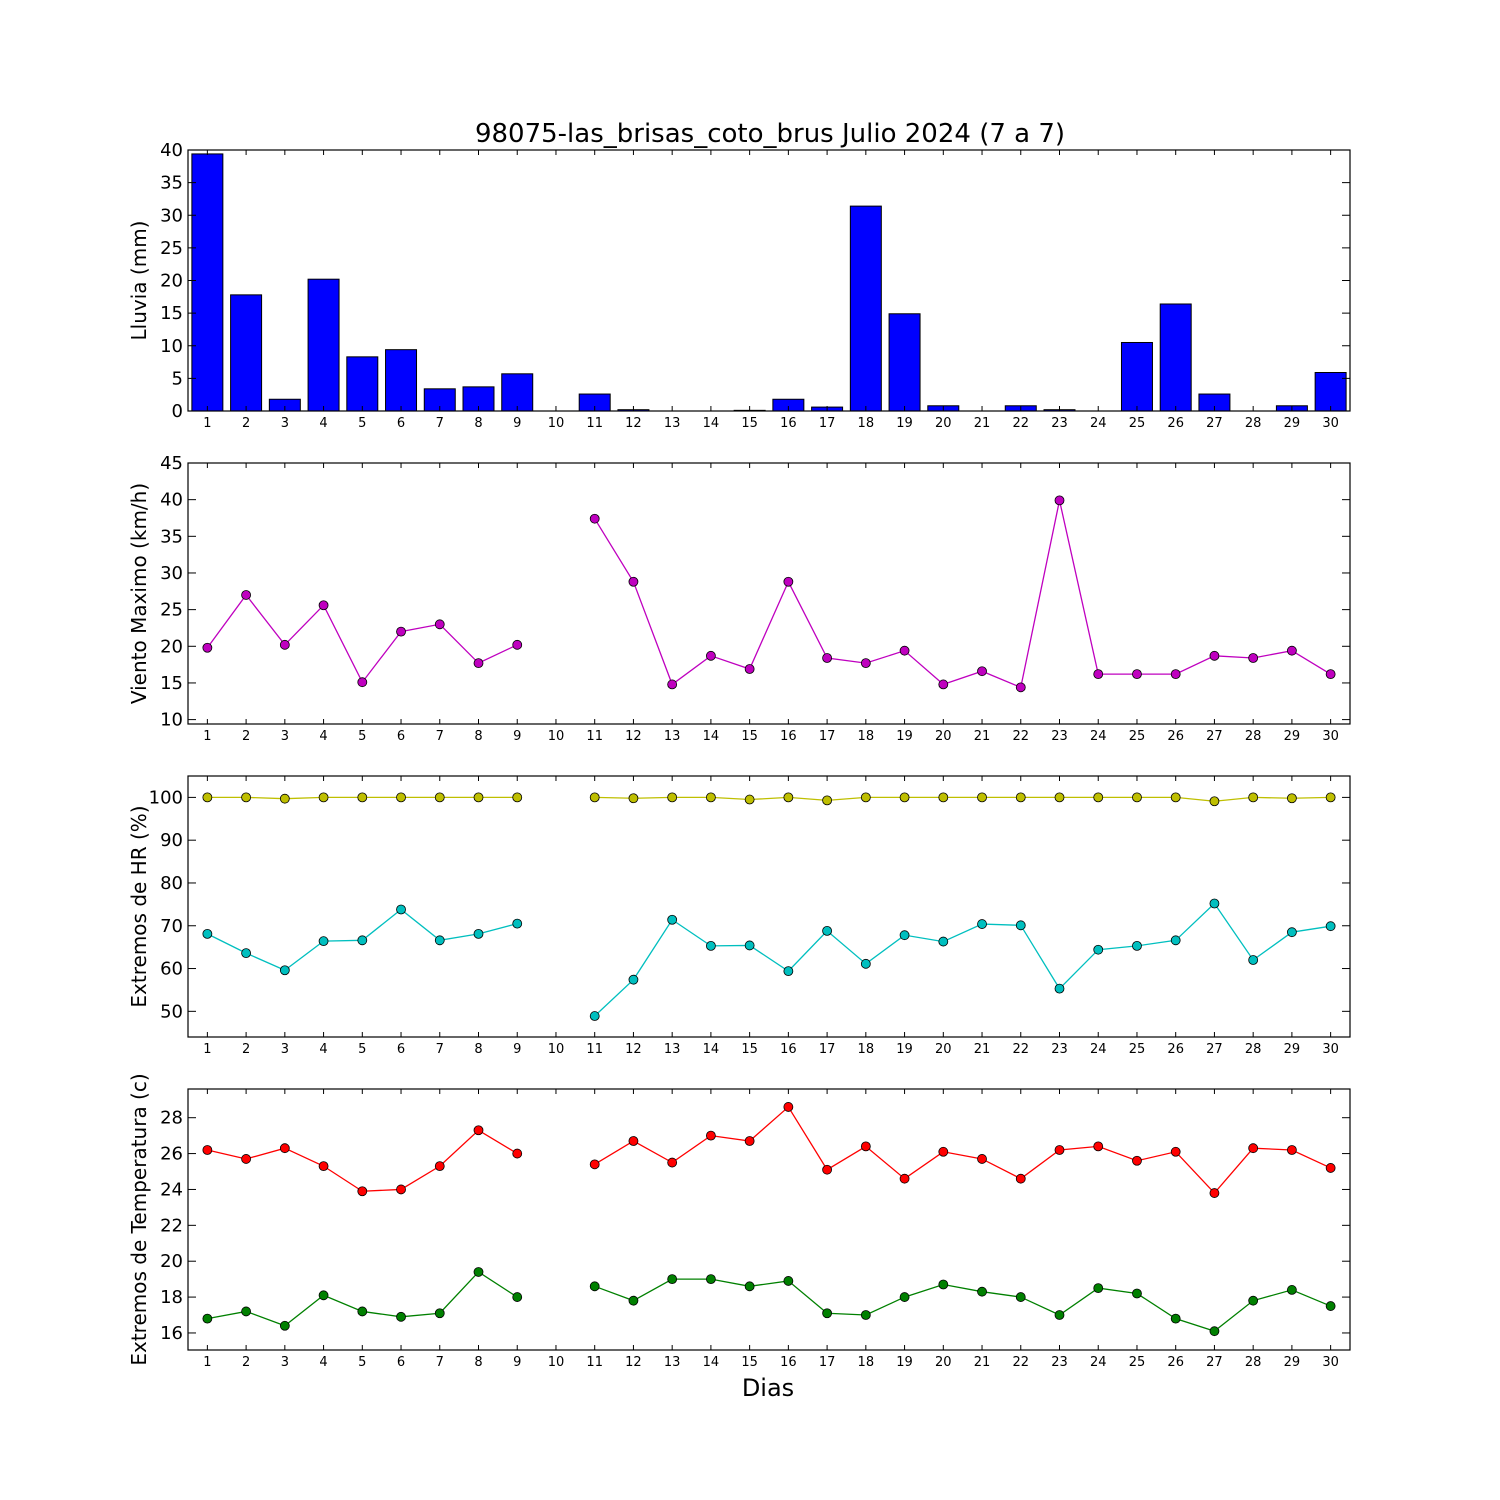  I want to click on humidity-x-tick-label: 25, so click(1137, 1049).